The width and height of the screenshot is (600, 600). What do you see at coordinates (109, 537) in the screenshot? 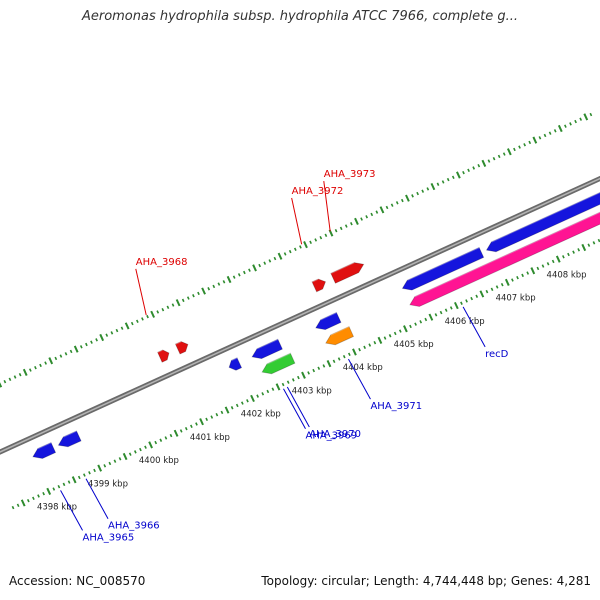
I see `reverse-gene-label: AHA_3965` at bounding box center [109, 537].